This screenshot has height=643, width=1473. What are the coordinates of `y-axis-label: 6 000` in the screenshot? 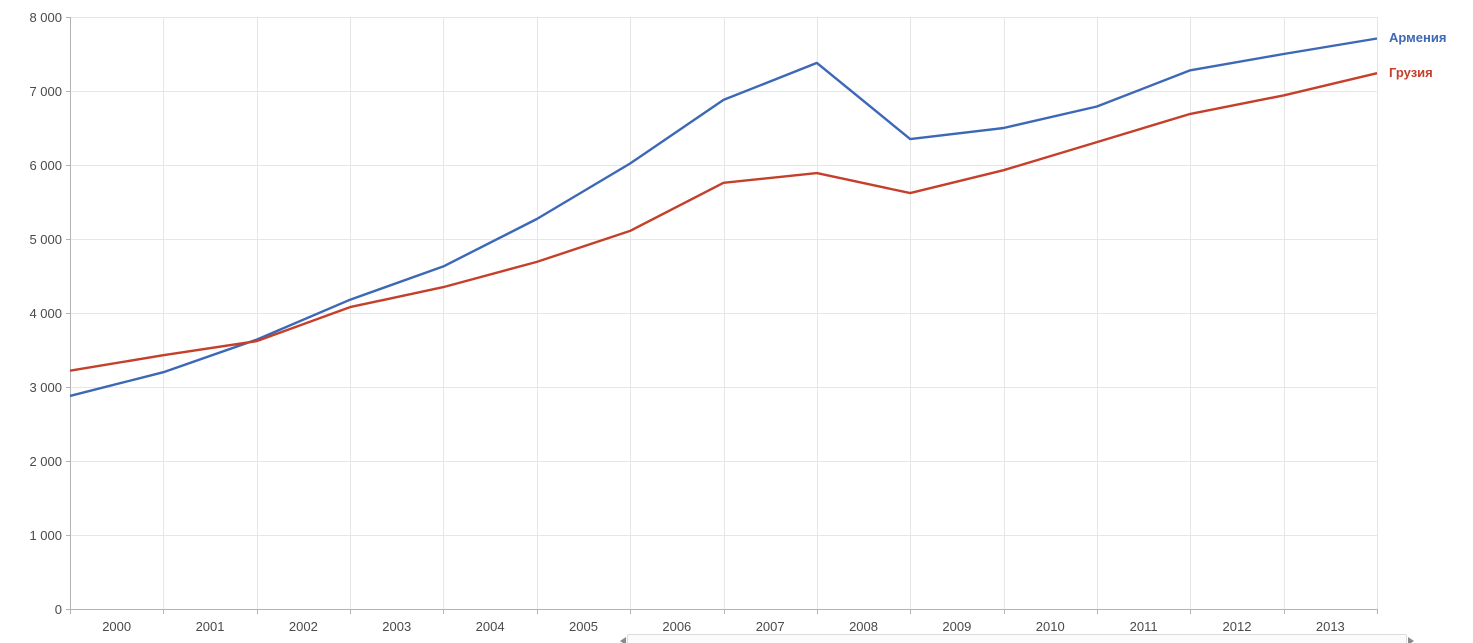 It's located at (45, 165).